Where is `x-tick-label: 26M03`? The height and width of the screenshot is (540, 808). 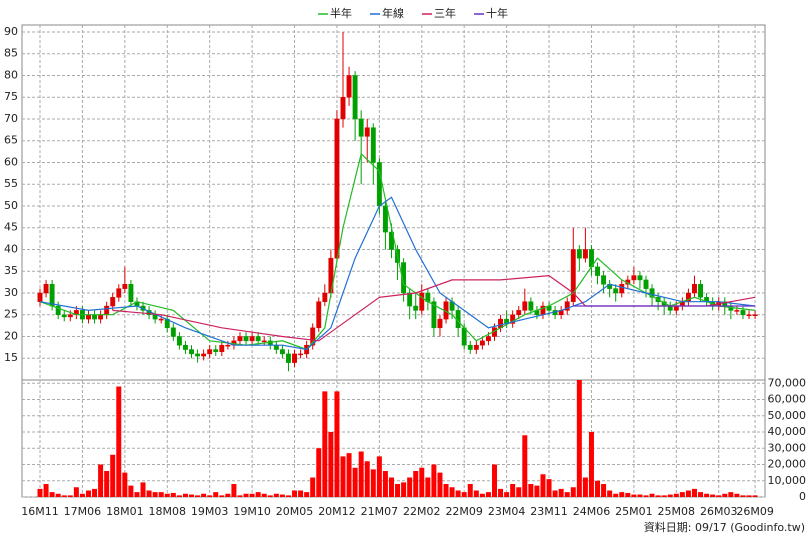
x-tick-label: 26M03 is located at coordinates (719, 511).